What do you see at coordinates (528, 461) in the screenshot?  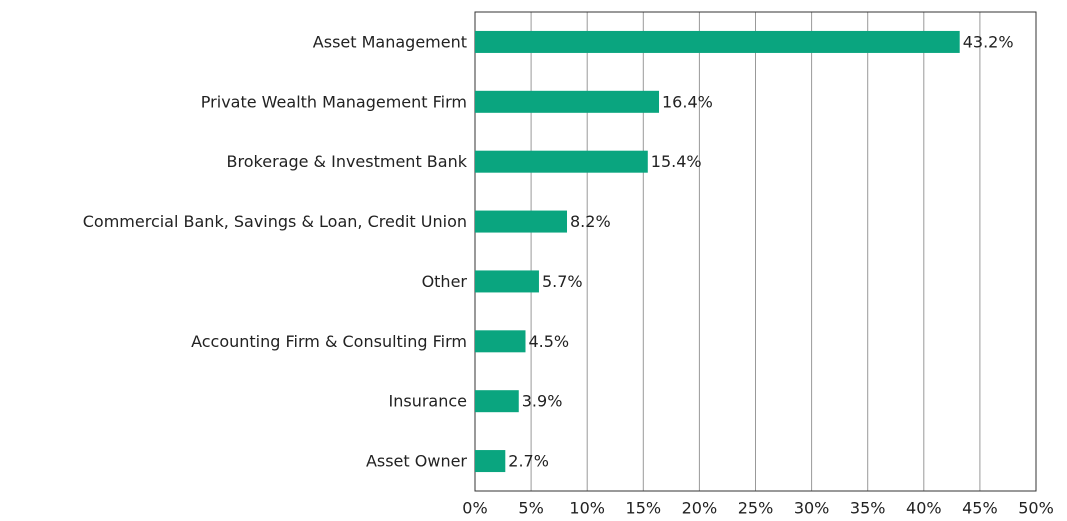 I see `data-label: 2.7%` at bounding box center [528, 461].